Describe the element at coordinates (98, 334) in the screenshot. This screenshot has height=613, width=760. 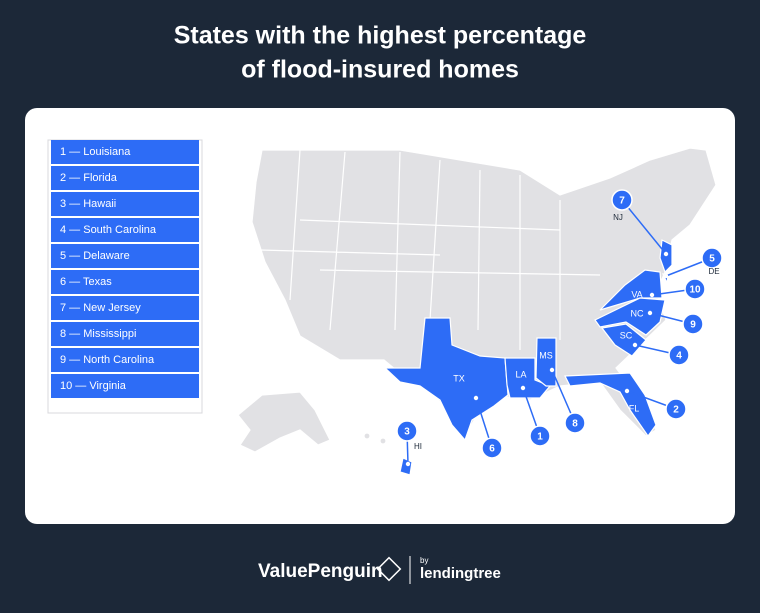
I see `legend-text: 8 — Mississippi` at that location.